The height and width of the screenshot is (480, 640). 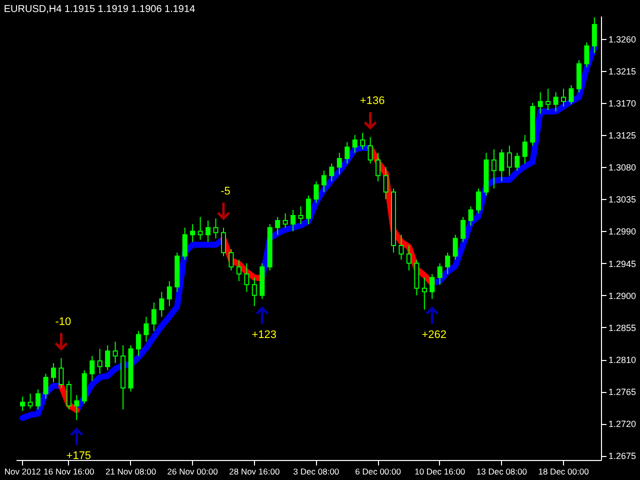 I want to click on y-tick-label: 1.2855, so click(x=622, y=327).